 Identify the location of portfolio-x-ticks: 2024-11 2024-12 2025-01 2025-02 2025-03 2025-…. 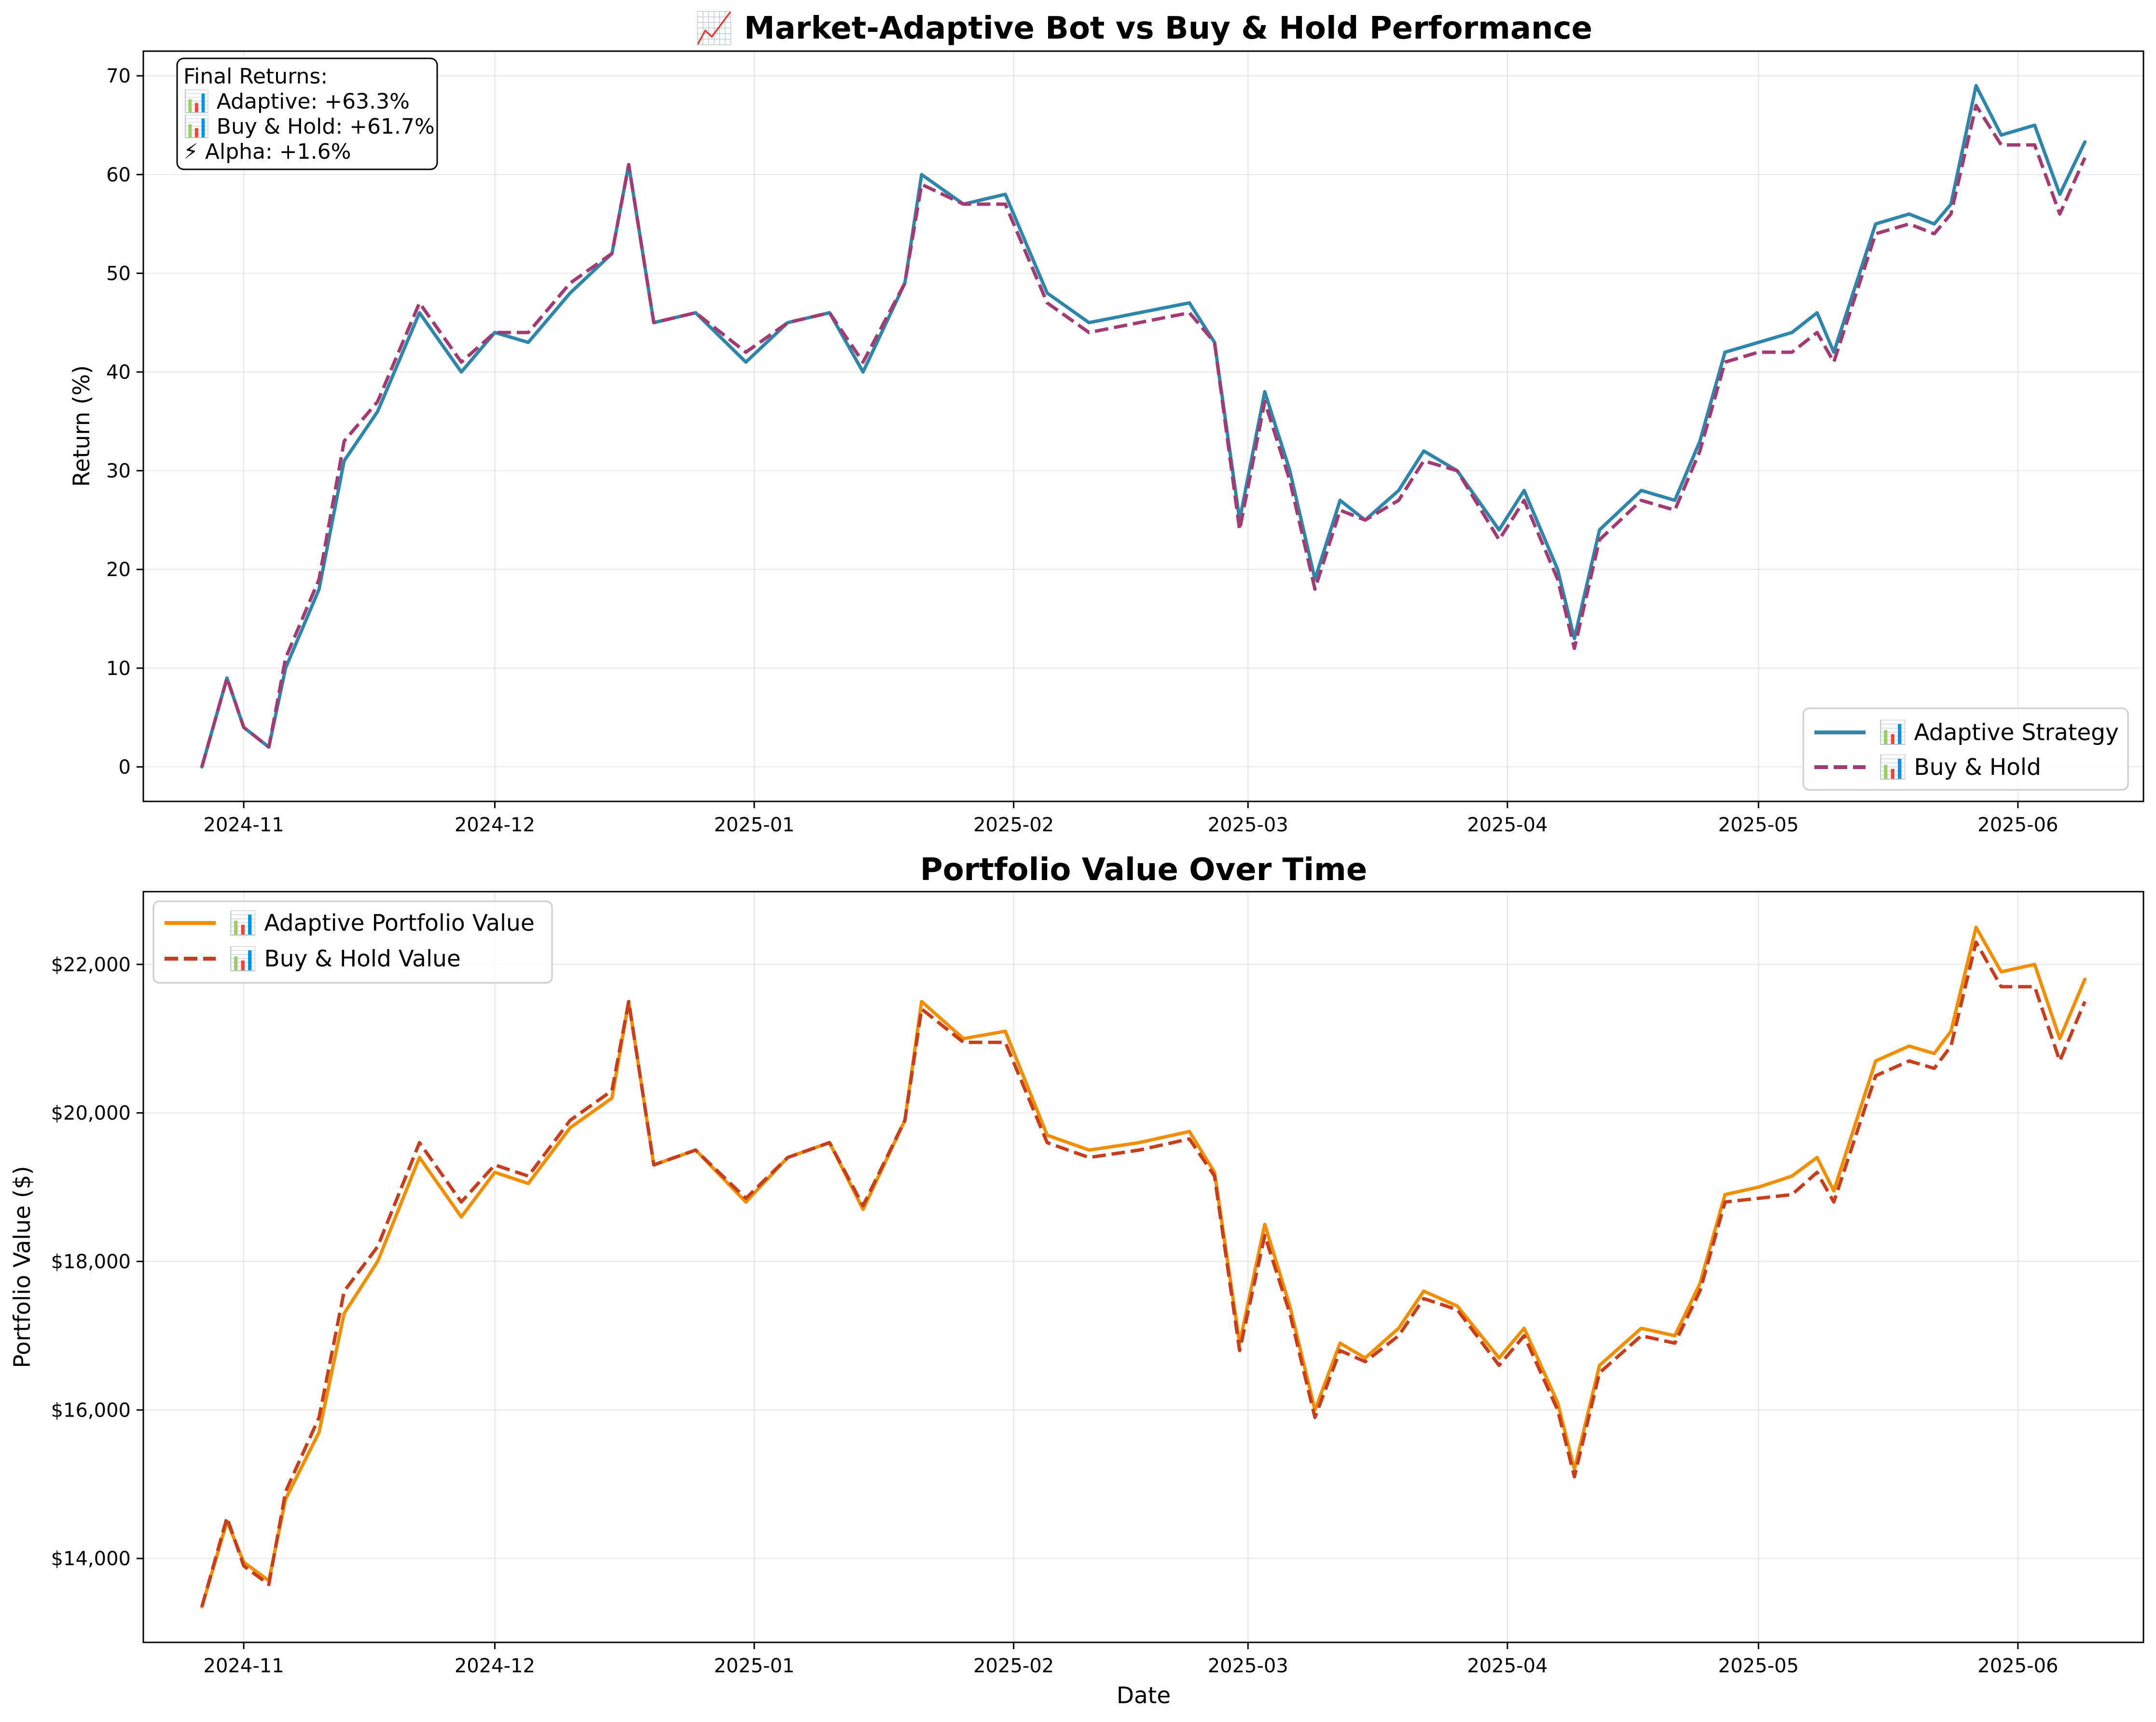
(1131, 1659).